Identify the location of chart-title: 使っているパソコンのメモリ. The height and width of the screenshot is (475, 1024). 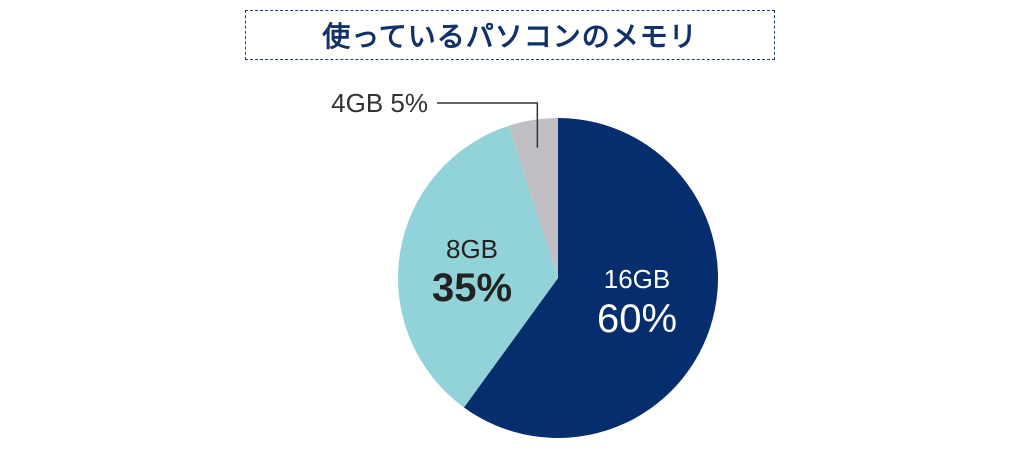
(510, 36).